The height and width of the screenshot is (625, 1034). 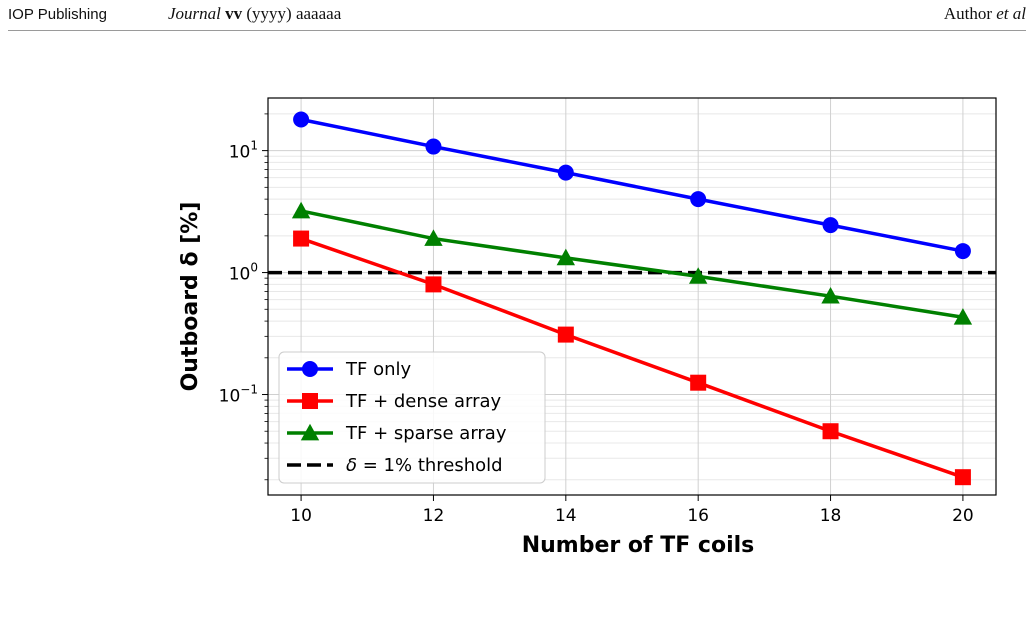 I want to click on y-tick-label: 10⁻¹, so click(x=238, y=395).